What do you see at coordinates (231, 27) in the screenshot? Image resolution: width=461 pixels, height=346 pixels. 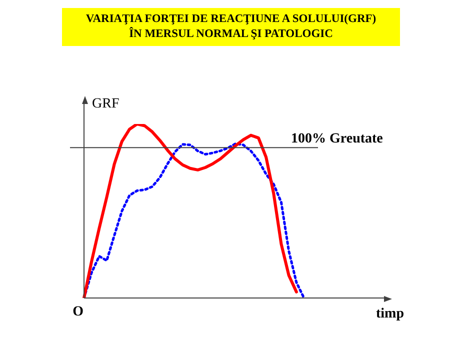 I see `chart-title: VARIAŢIA FORŢEI DE REACŢIUNE A SOLULUI(GRF) ÎN MERSUL NORMAL ŞI PATOLOGIC` at bounding box center [231, 27].